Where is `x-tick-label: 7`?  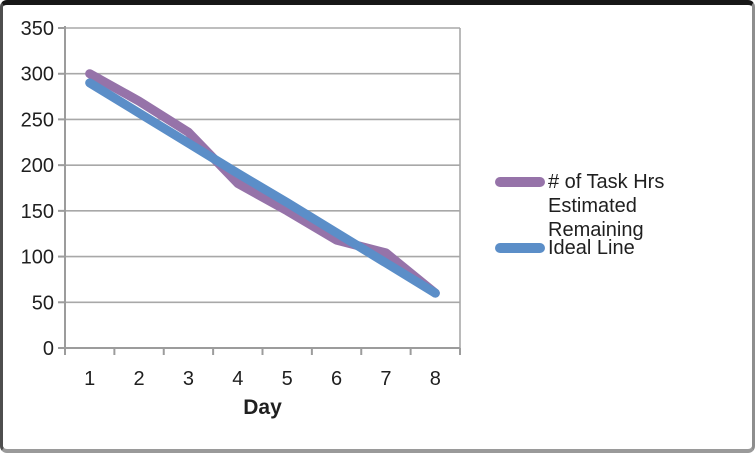
x-tick-label: 7 is located at coordinates (385, 379).